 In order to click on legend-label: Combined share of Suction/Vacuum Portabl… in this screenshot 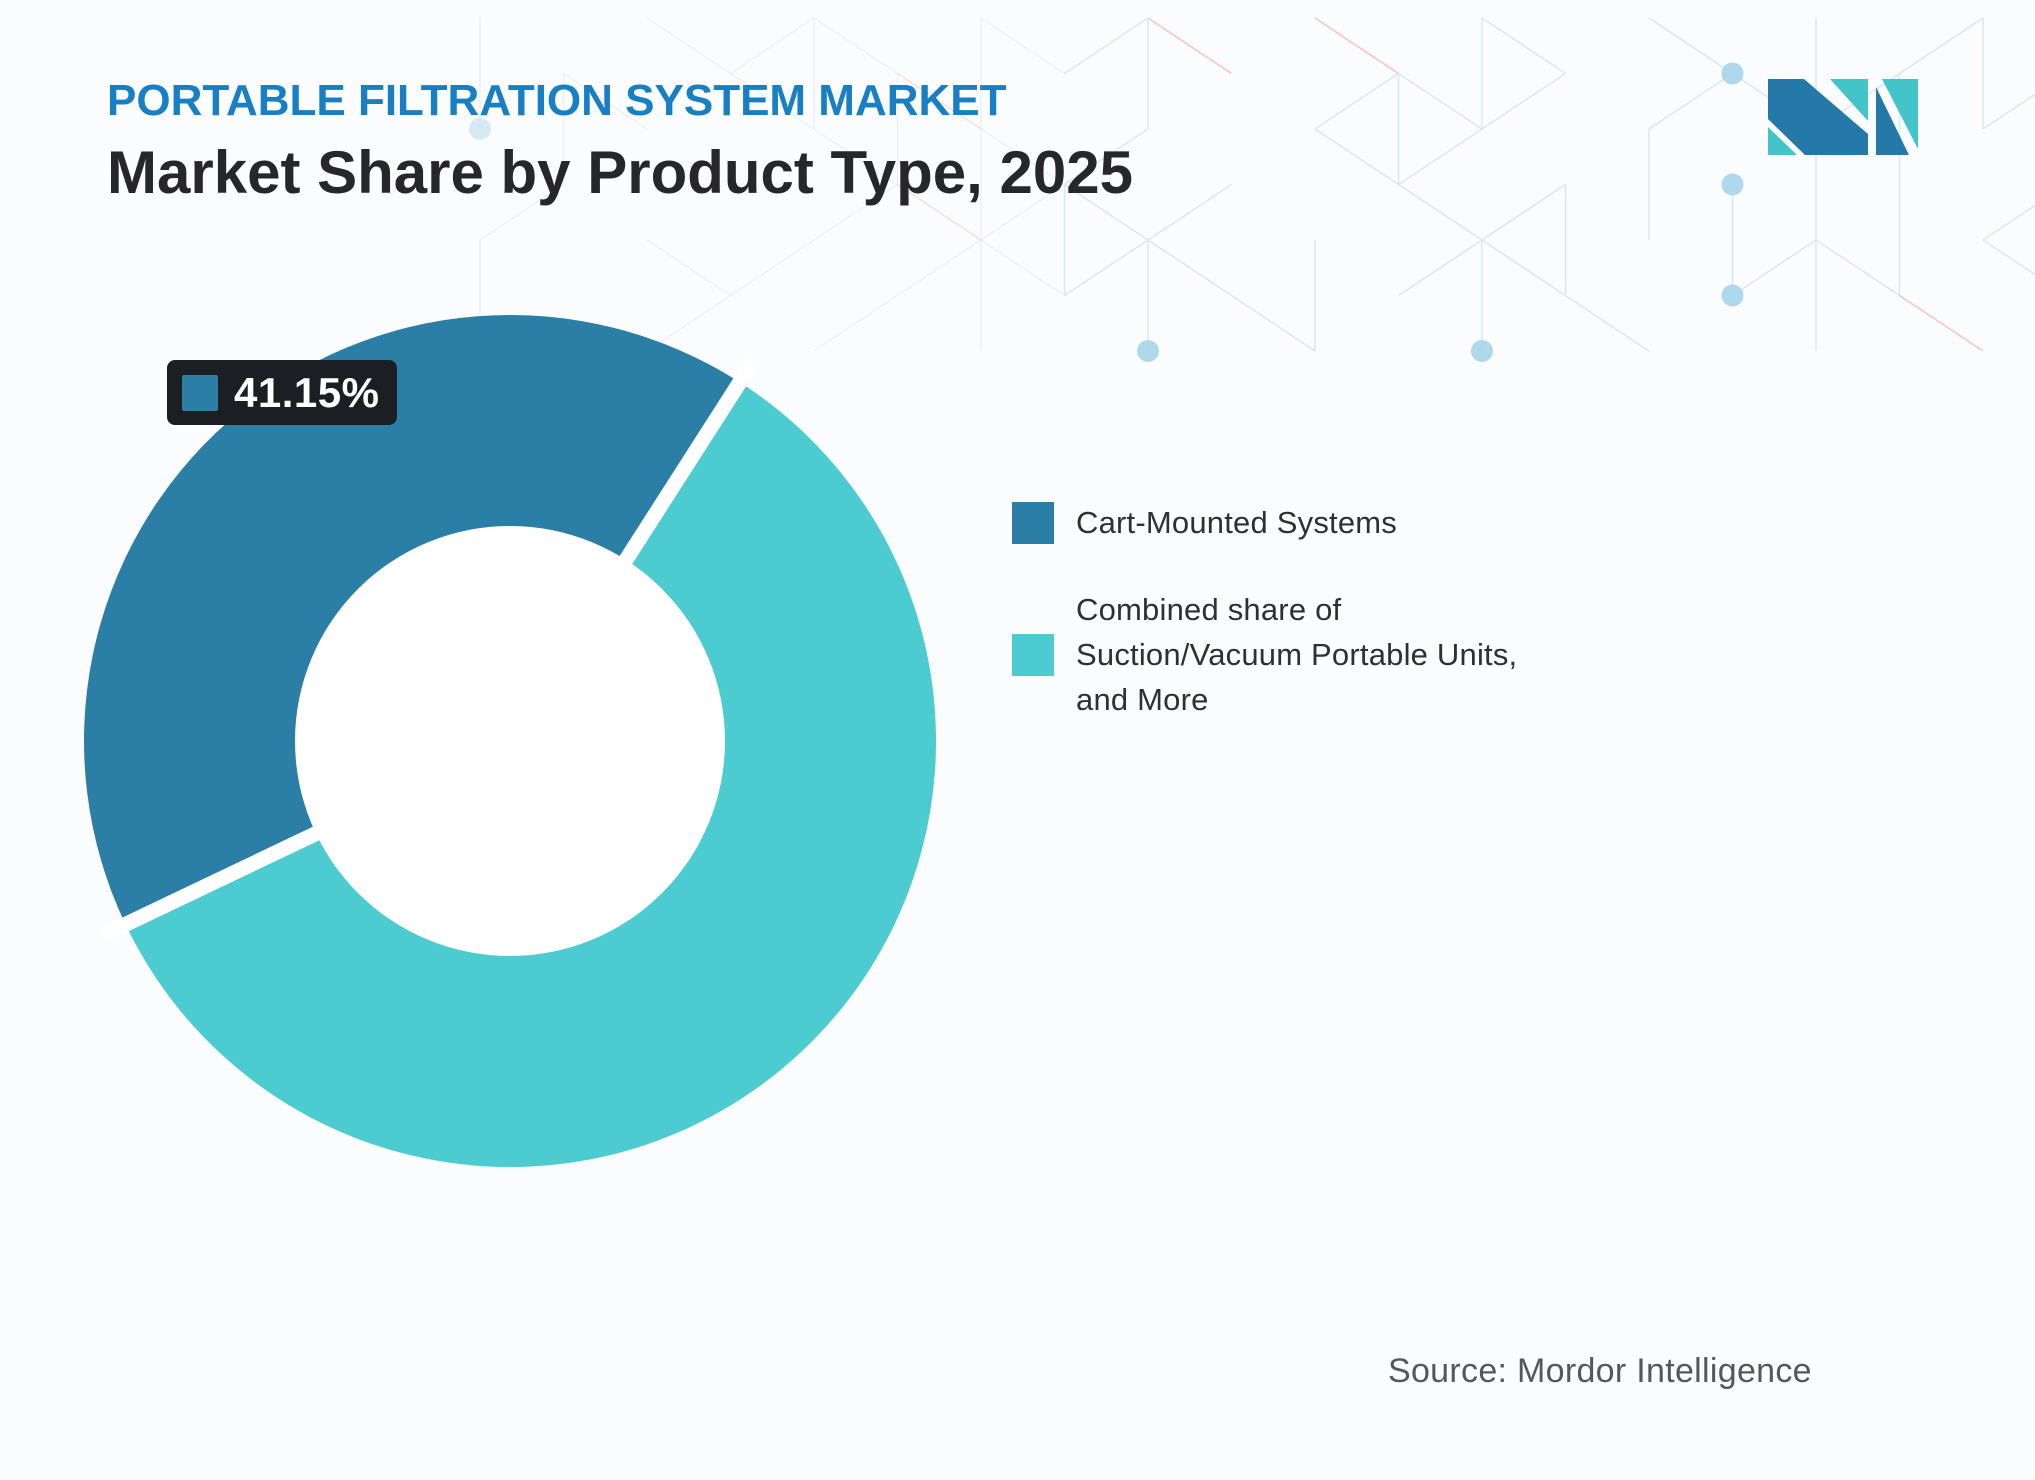, I will do `click(1297, 654)`.